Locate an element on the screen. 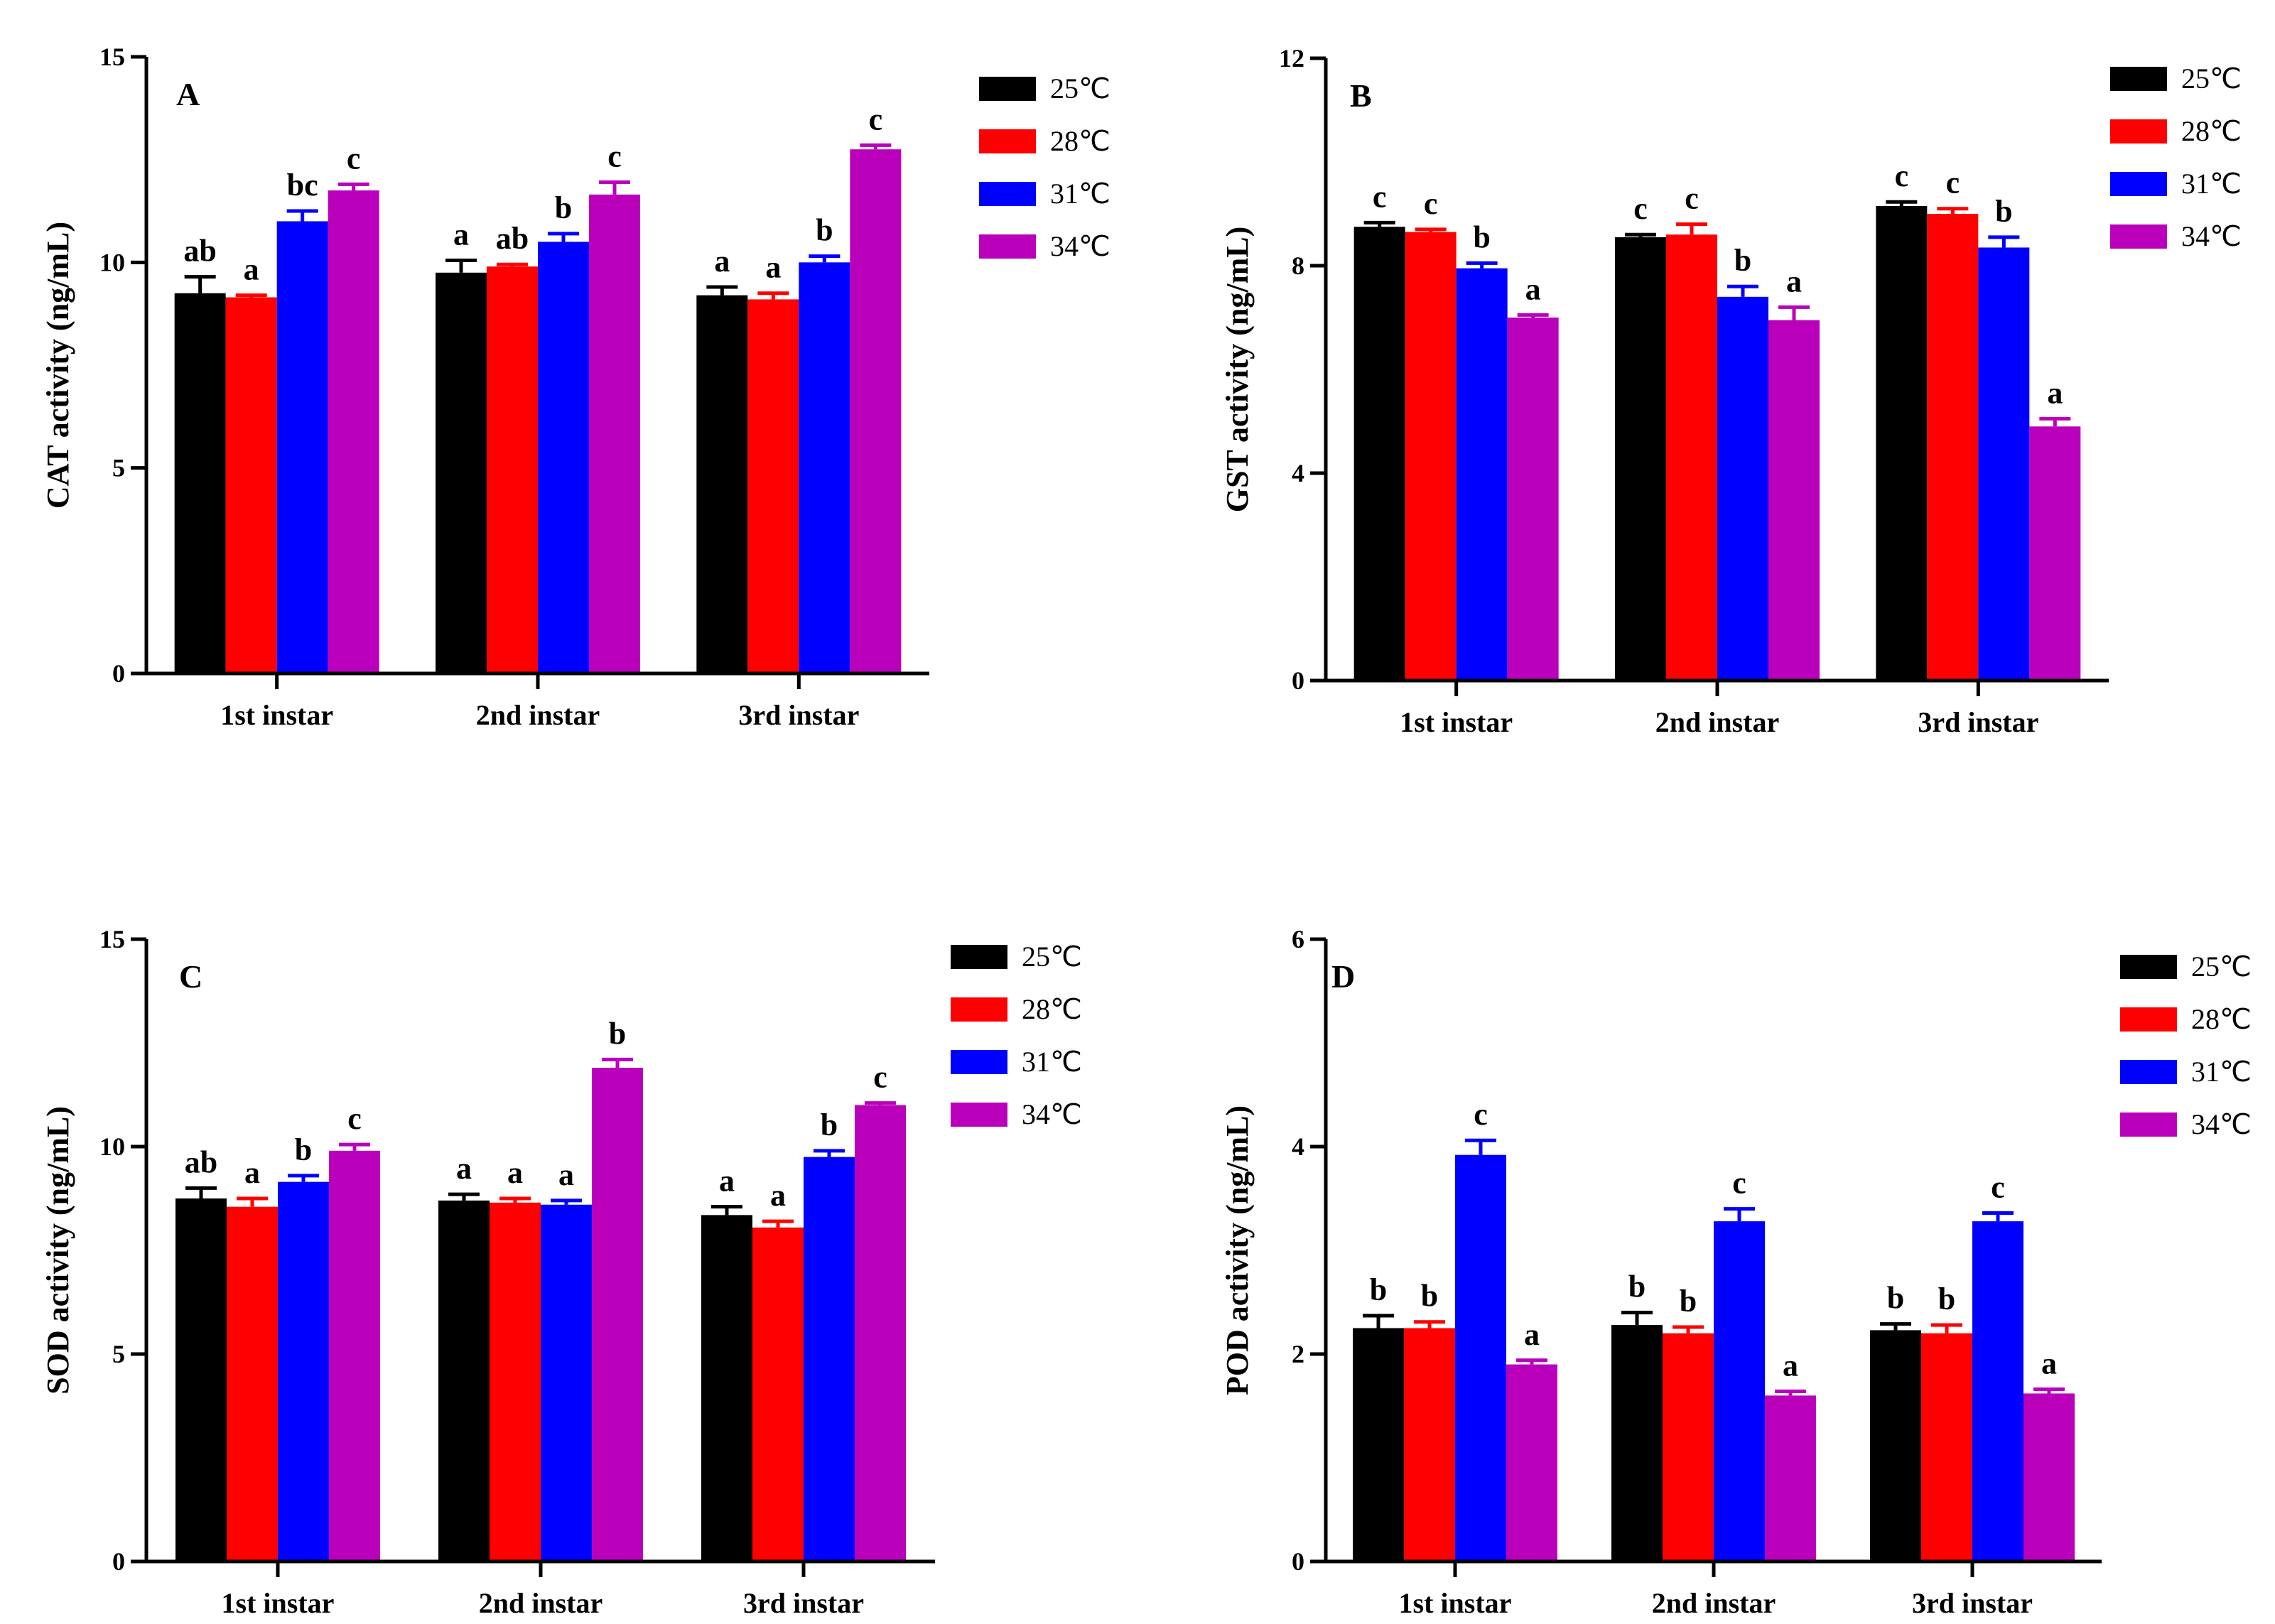 The height and width of the screenshot is (1624, 2275). y-tick-label: 4 is located at coordinates (1298, 473).